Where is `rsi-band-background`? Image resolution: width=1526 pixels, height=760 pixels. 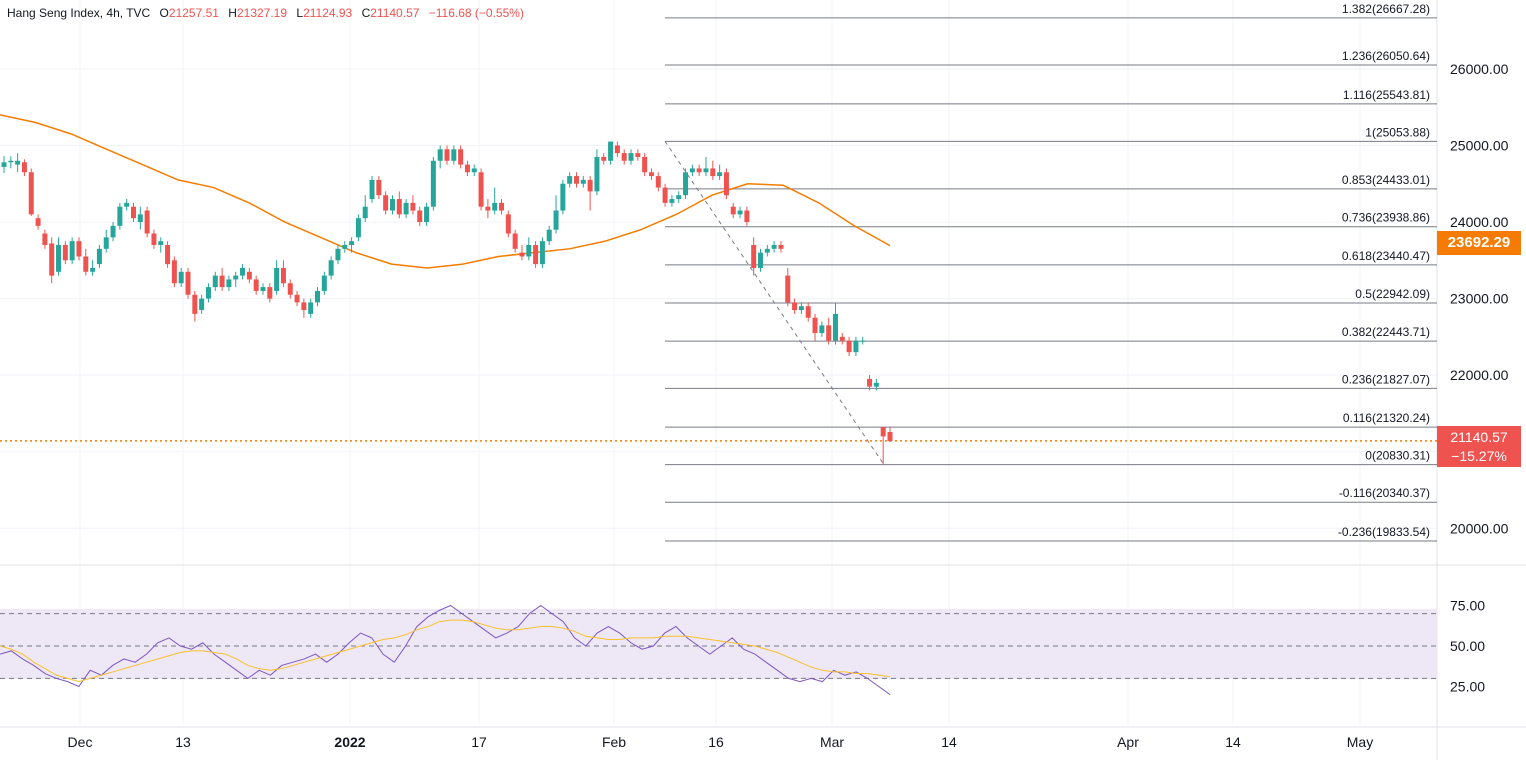
rsi-band-background is located at coordinates (718, 644).